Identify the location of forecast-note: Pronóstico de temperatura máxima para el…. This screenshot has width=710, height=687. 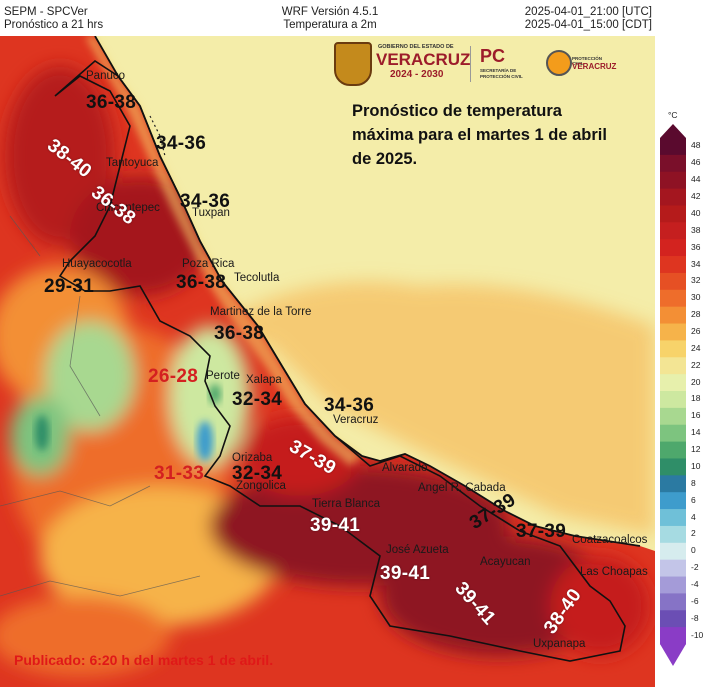
(479, 135).